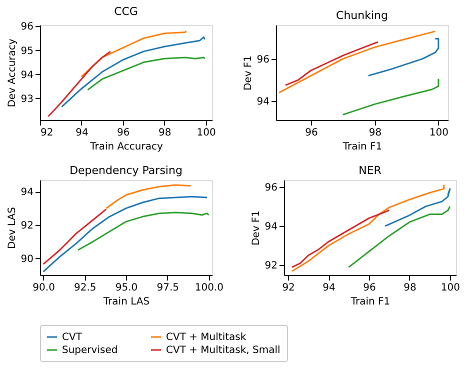 This screenshot has width=472, height=381. What do you see at coordinates (167, 288) in the screenshot?
I see `x-tick-label: 97.5` at bounding box center [167, 288].